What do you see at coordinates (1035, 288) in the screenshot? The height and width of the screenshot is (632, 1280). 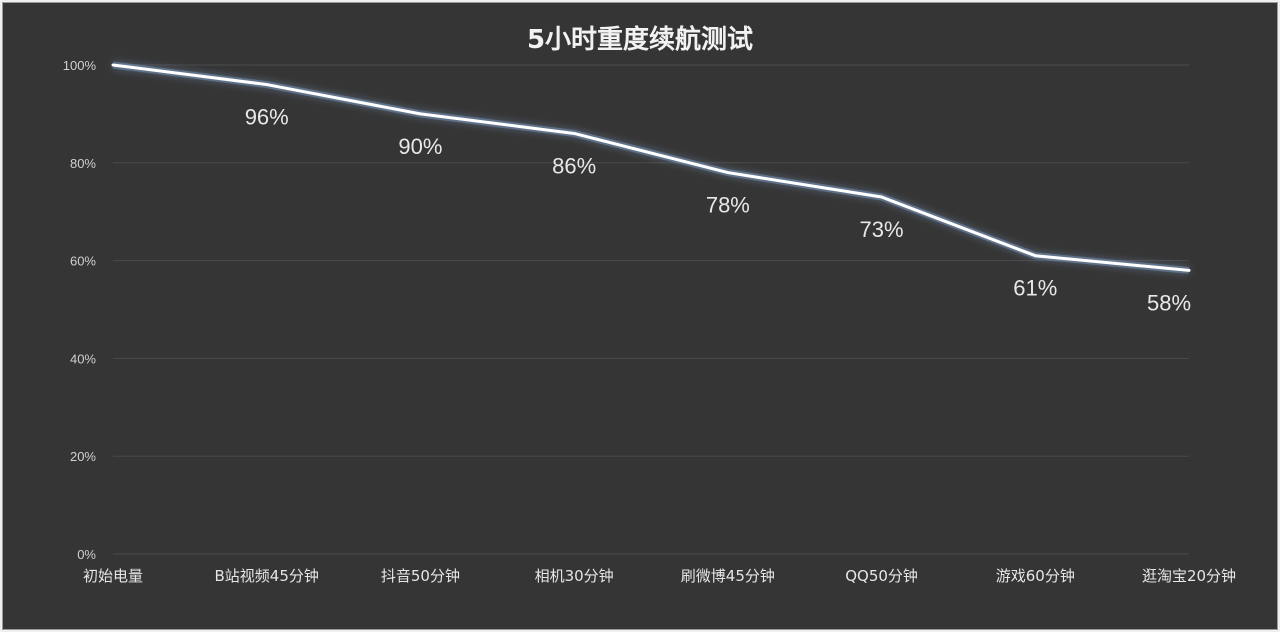 I see `data-label: 61%` at bounding box center [1035, 288].